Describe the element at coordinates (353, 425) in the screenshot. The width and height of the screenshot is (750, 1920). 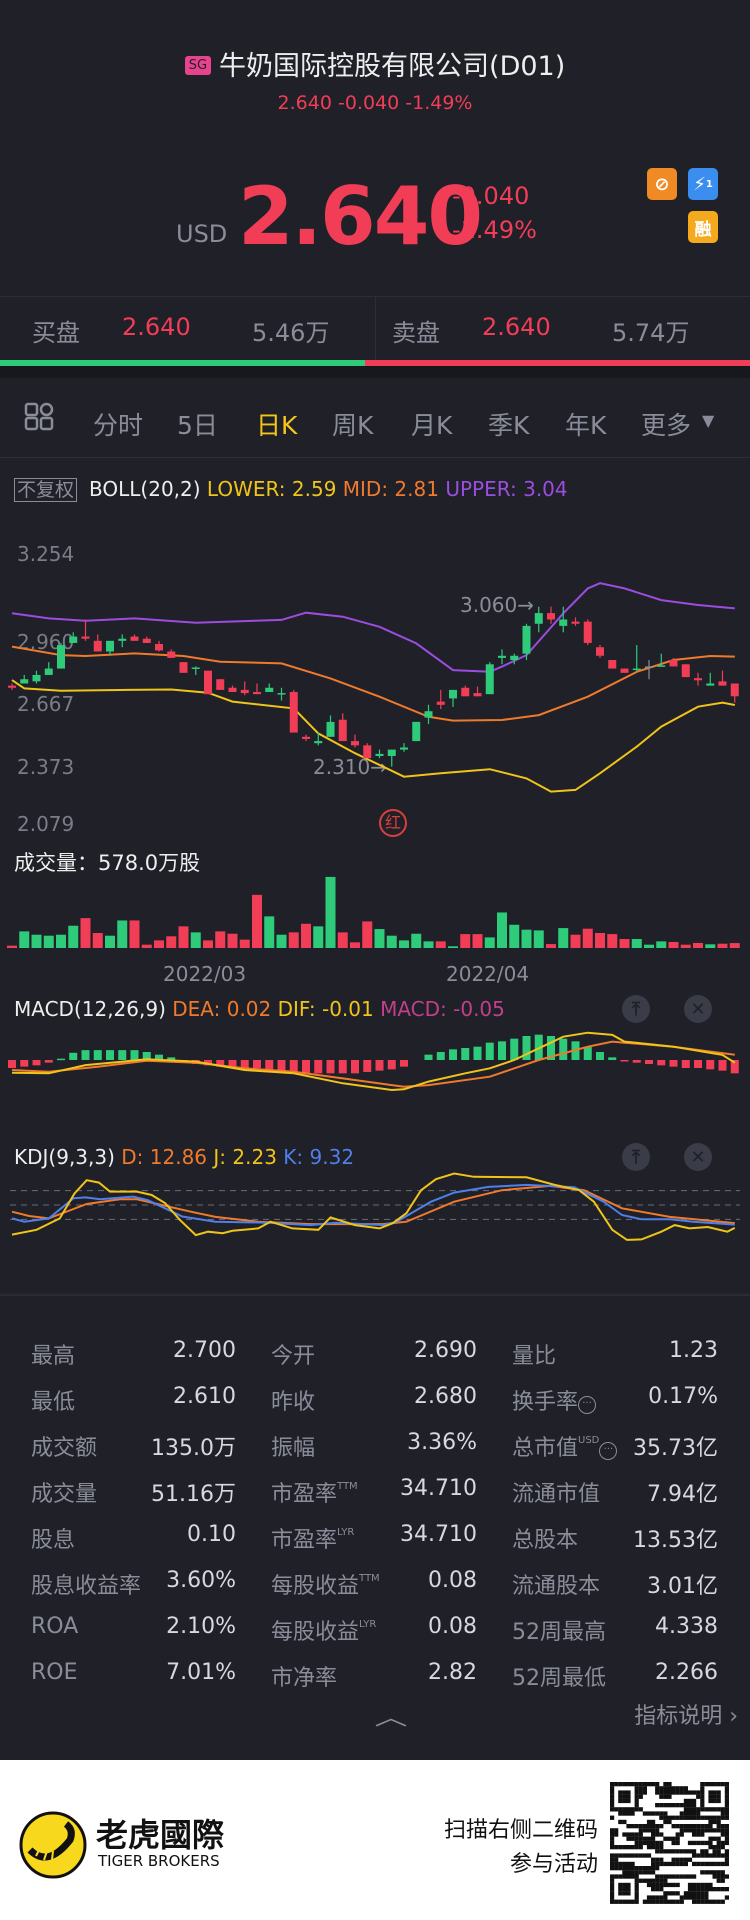
I see `tab-weekly-k: 周K` at that location.